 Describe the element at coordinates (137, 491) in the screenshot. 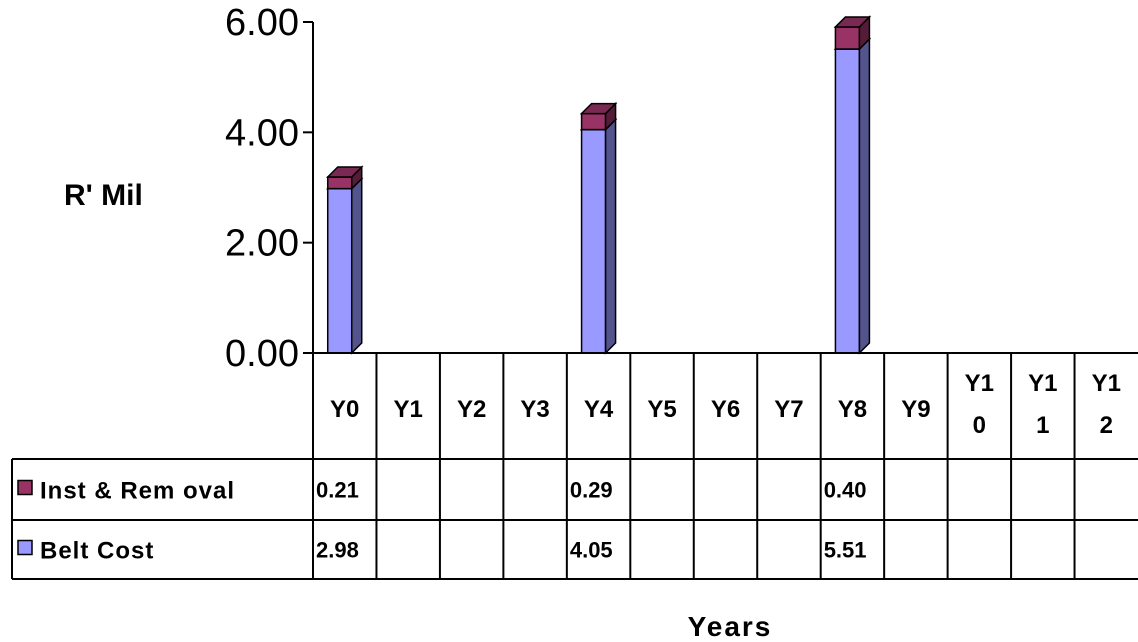

I see `legend-label: Inst & Rem oval` at that location.